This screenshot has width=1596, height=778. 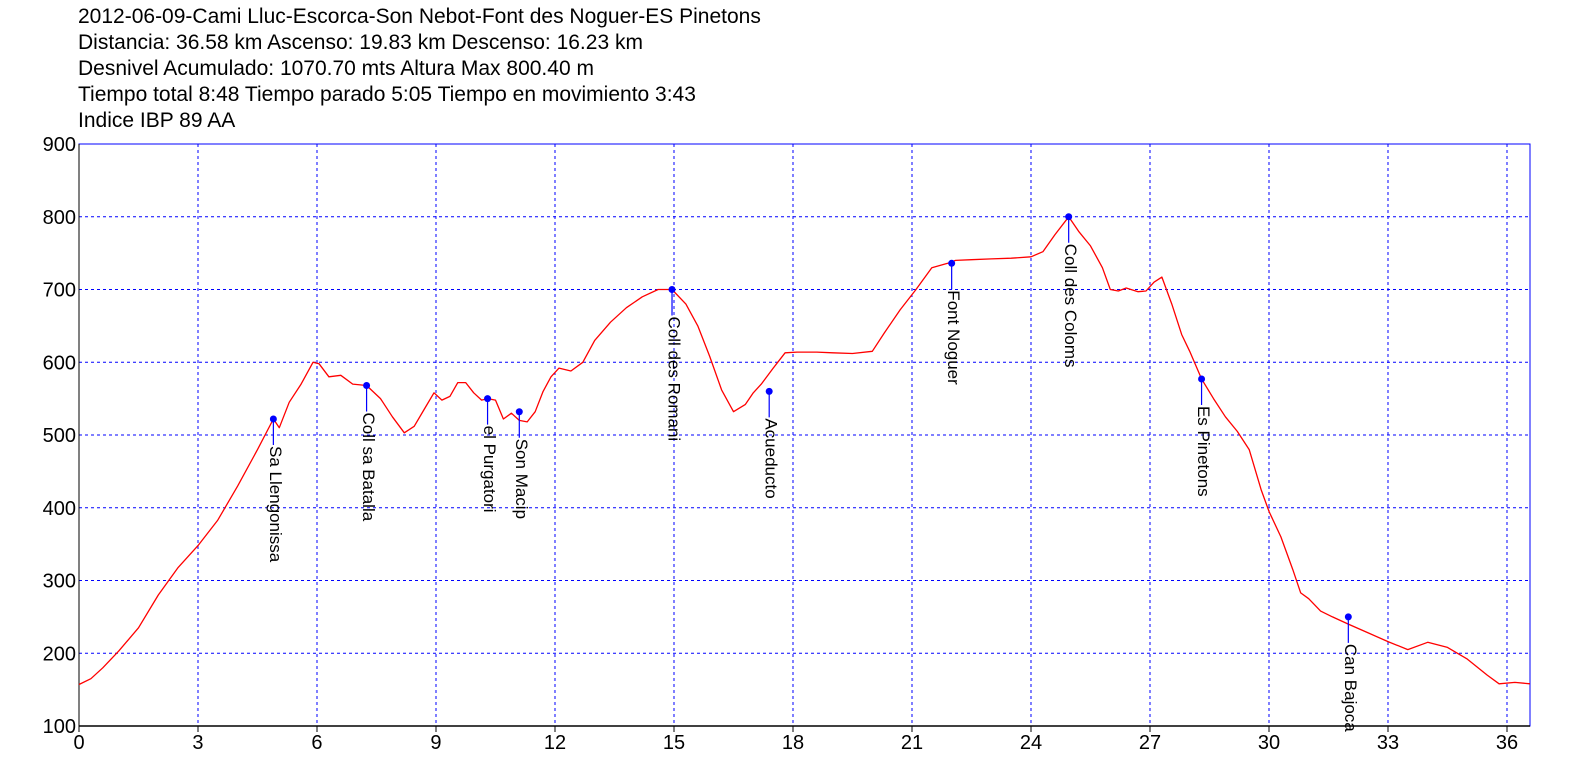 I want to click on x-tick-label: 3, so click(x=197, y=743).